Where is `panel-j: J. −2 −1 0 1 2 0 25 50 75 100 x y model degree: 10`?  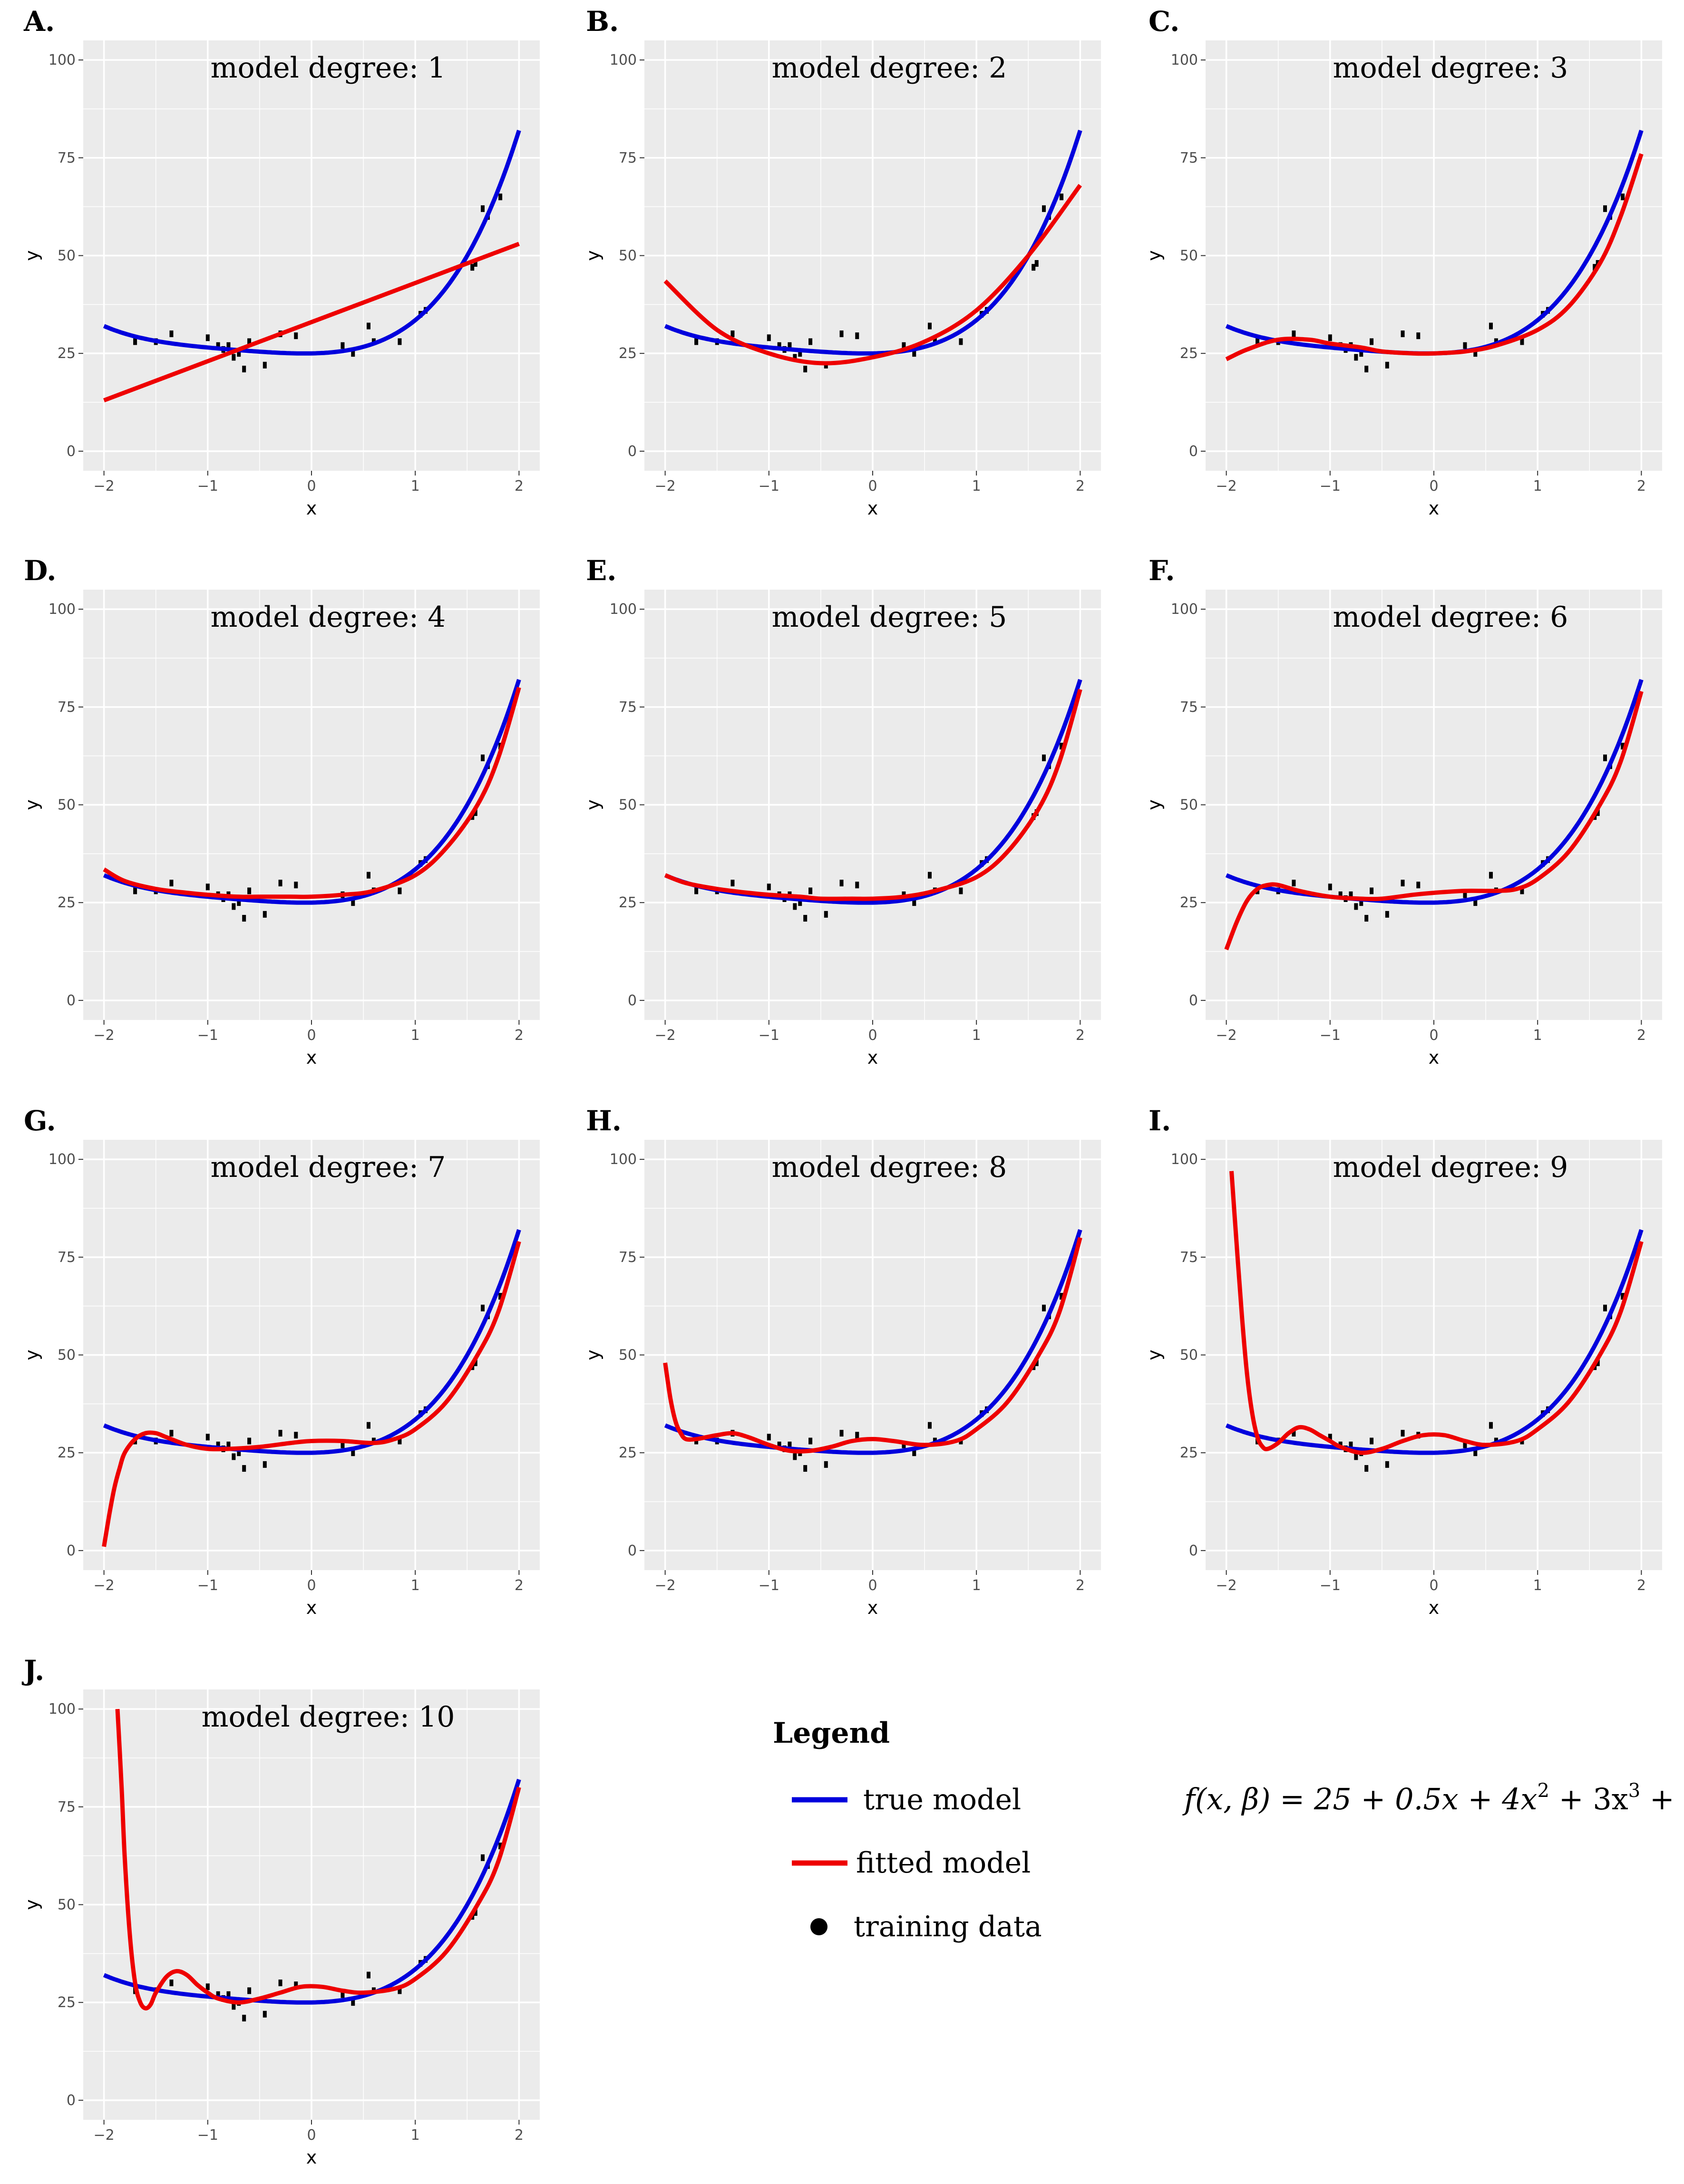 panel-j: J. −2 −1 0 1 2 0 25 50 75 100 x y model degree: 10 is located at coordinates (280, 1911).